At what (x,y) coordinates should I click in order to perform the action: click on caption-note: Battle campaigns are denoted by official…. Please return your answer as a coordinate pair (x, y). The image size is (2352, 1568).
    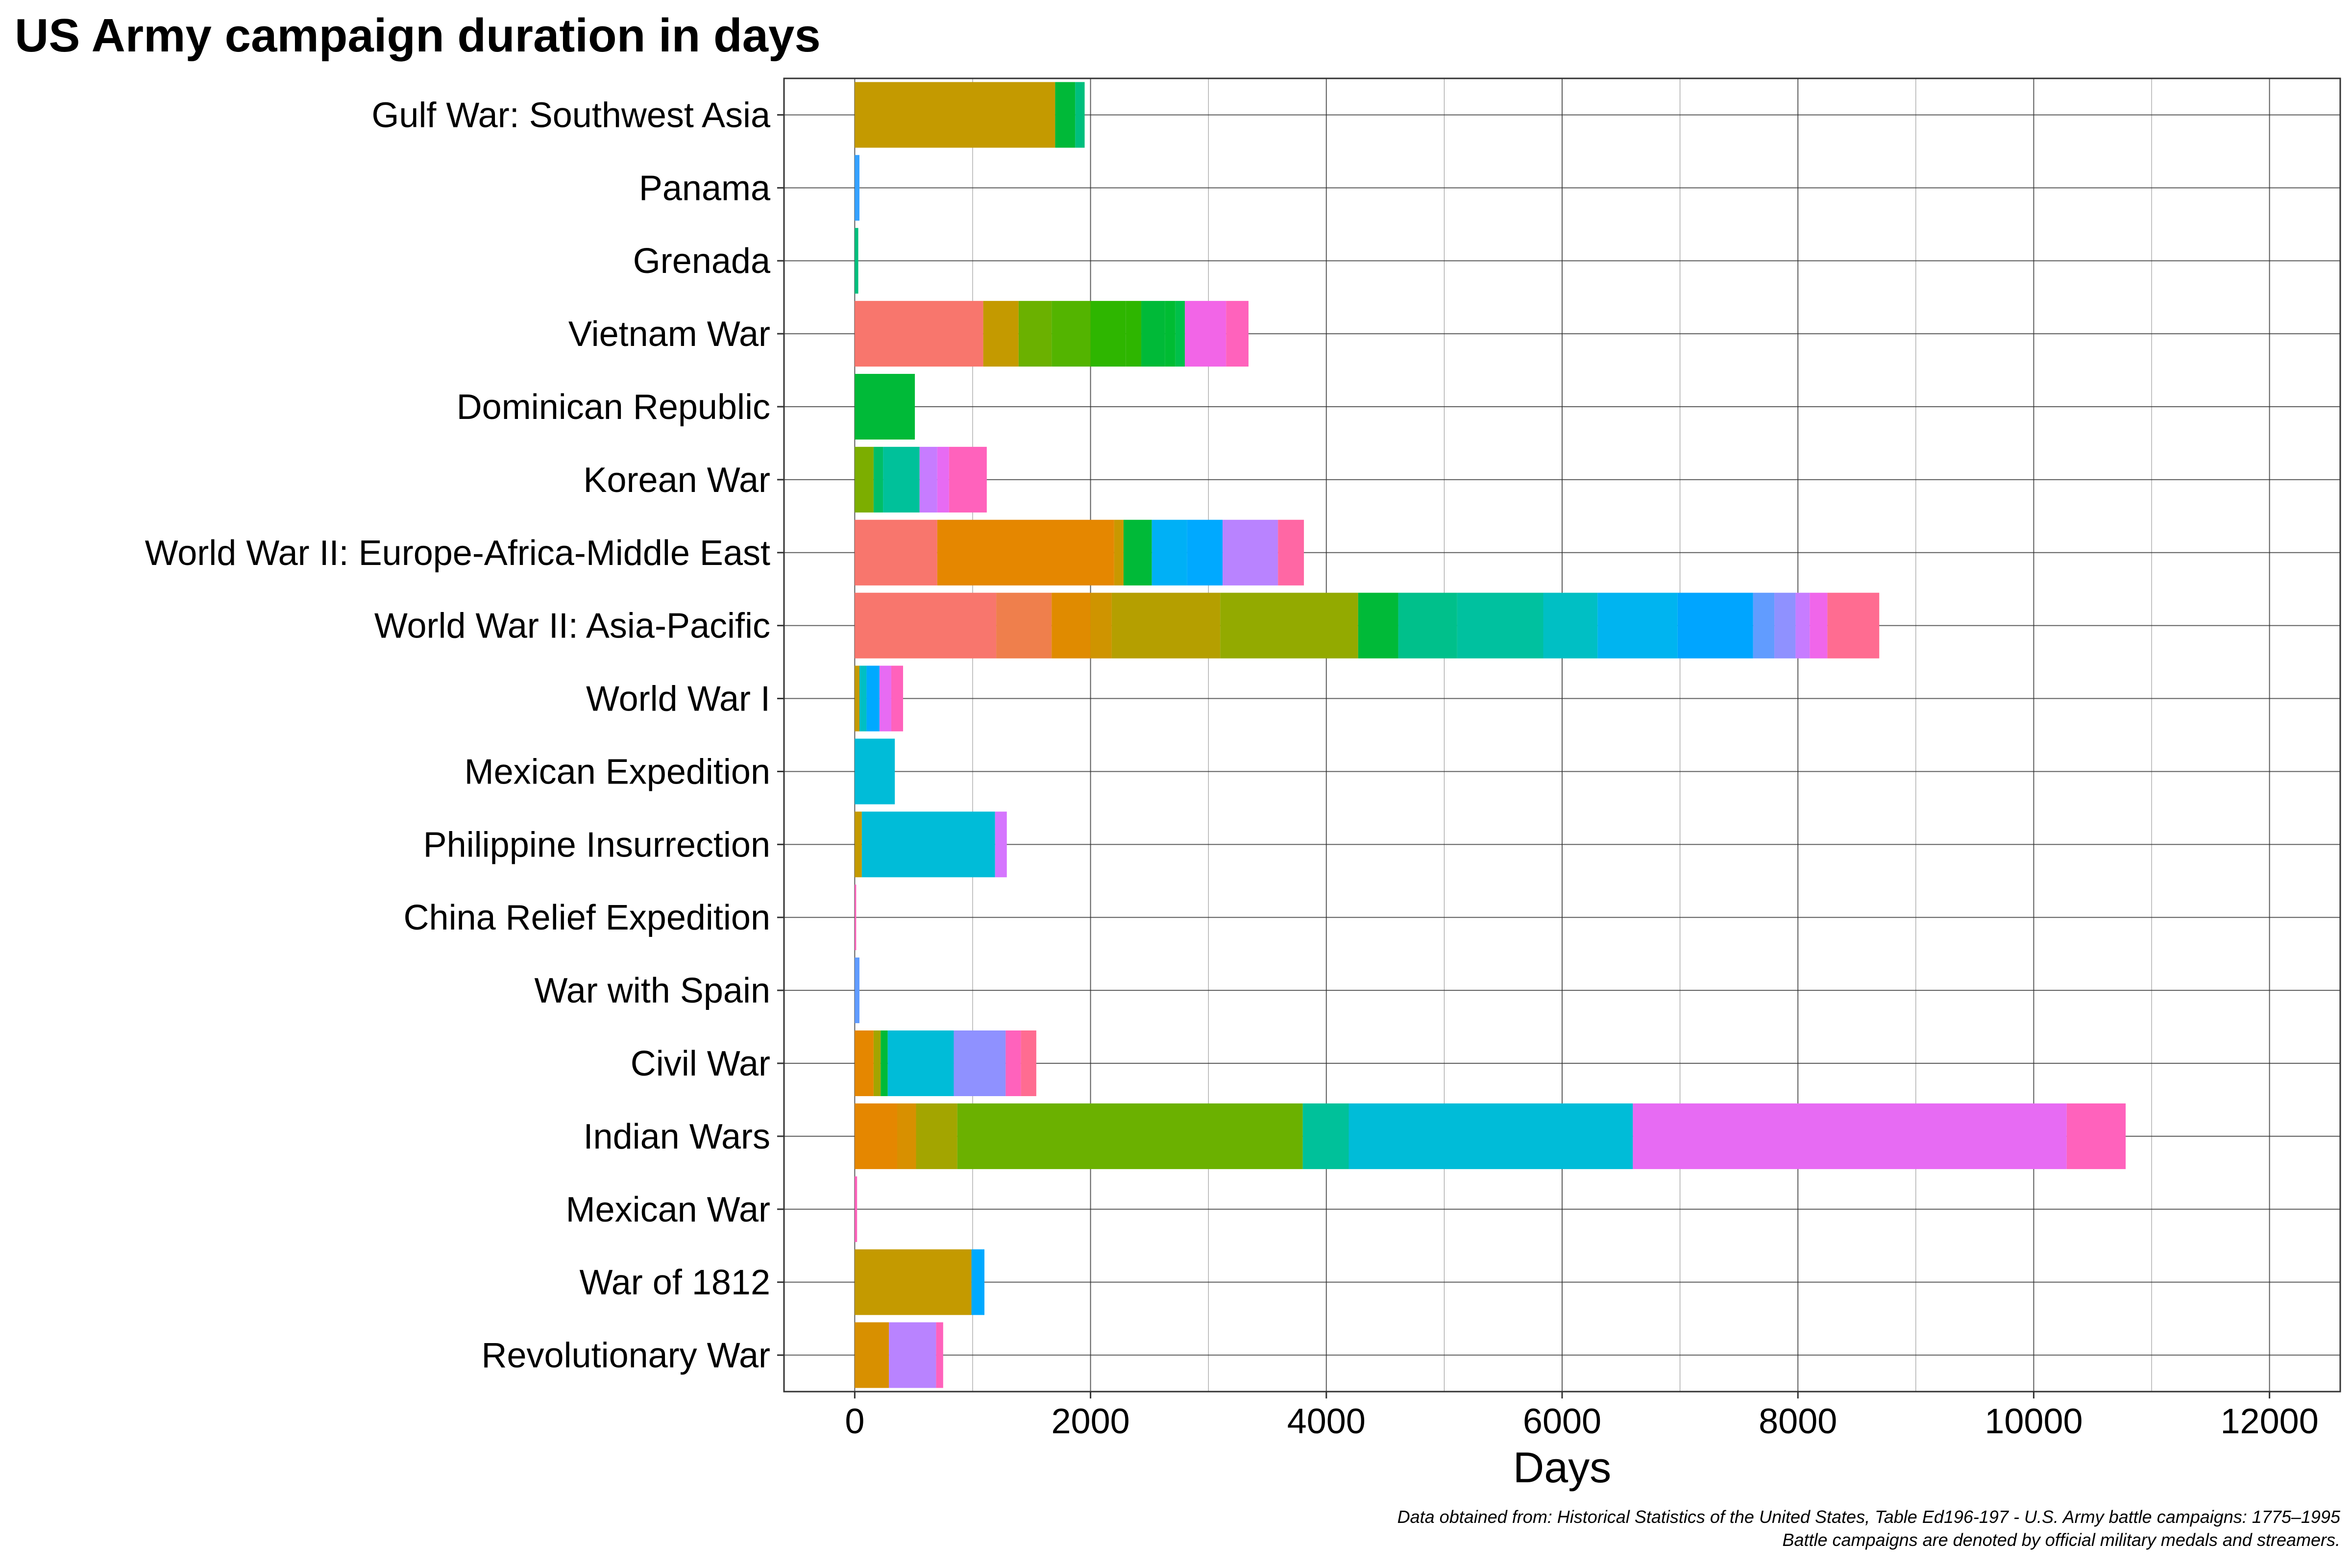
    Looking at the image, I should click on (2061, 1540).